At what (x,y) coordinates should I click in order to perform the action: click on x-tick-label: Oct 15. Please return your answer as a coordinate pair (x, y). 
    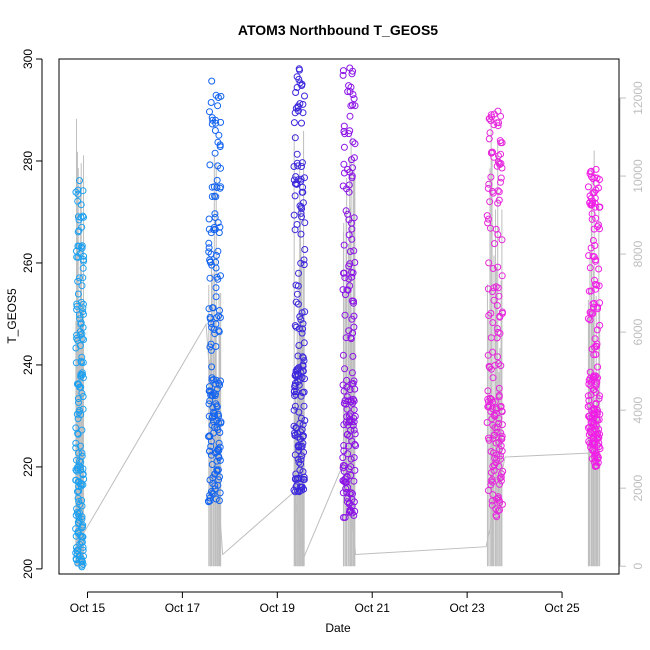
    Looking at the image, I should click on (88, 608).